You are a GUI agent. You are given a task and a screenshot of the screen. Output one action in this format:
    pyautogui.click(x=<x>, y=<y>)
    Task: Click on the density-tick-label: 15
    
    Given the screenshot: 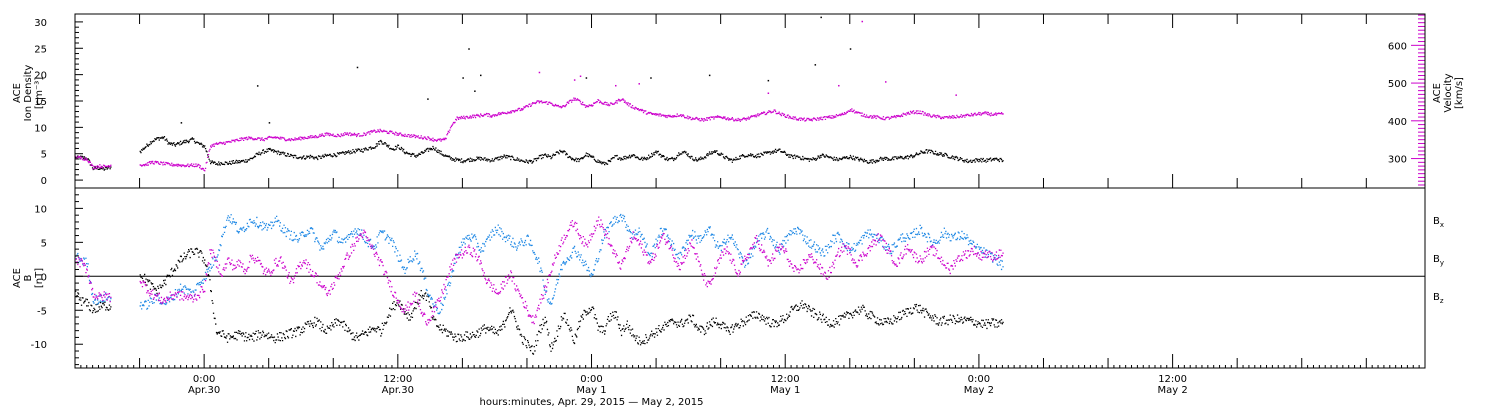 What is the action you would take?
    pyautogui.click(x=40, y=102)
    